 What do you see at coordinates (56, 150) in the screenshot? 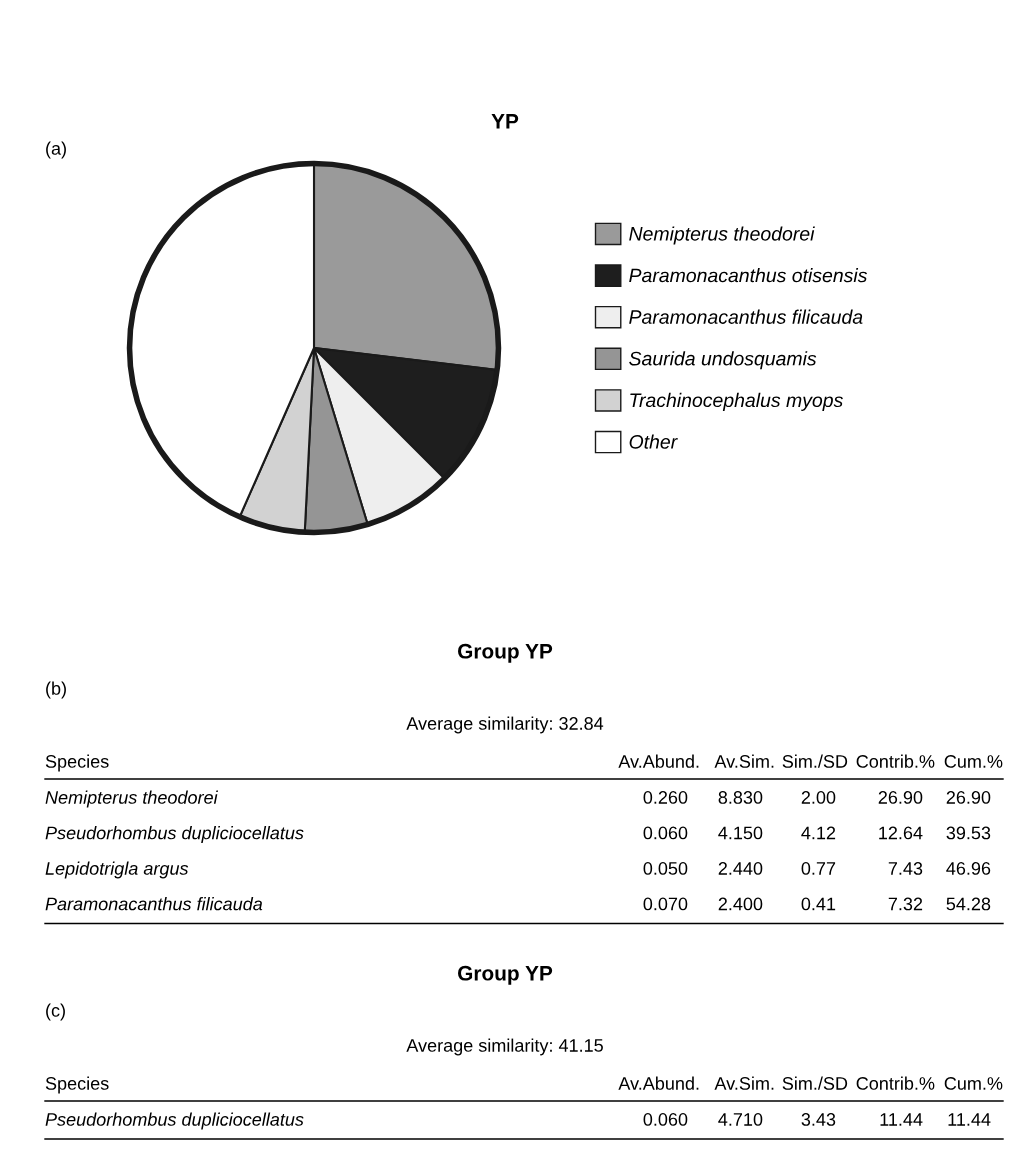
I see `text: (a)` at bounding box center [56, 150].